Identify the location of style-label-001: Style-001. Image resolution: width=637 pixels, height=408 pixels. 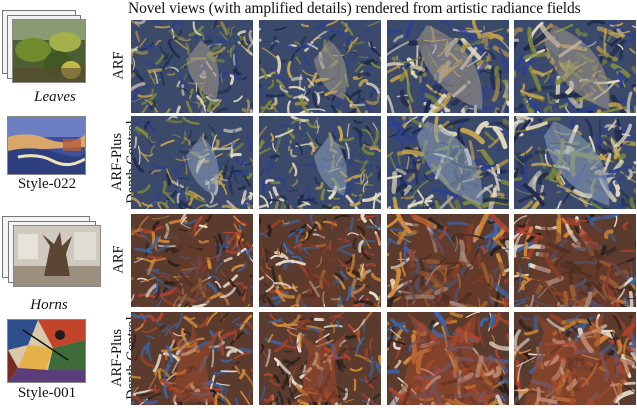
(47, 393).